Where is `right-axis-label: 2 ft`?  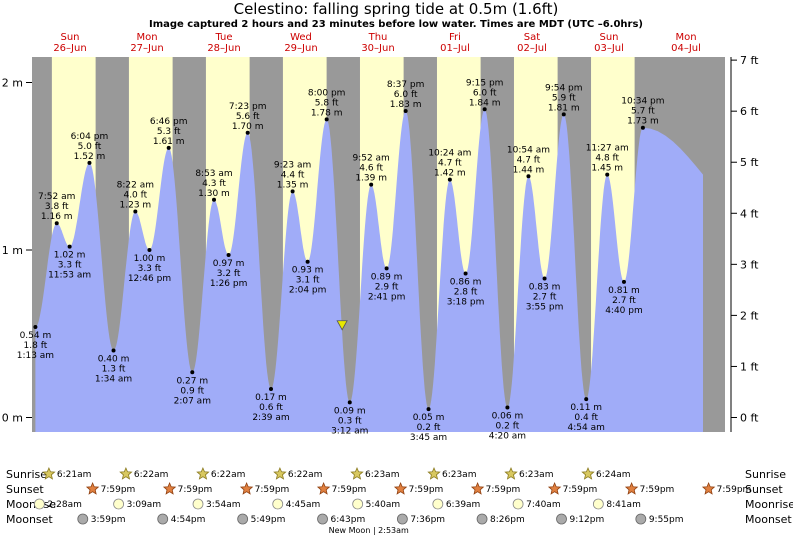
right-axis-label: 2 ft is located at coordinates (749, 315).